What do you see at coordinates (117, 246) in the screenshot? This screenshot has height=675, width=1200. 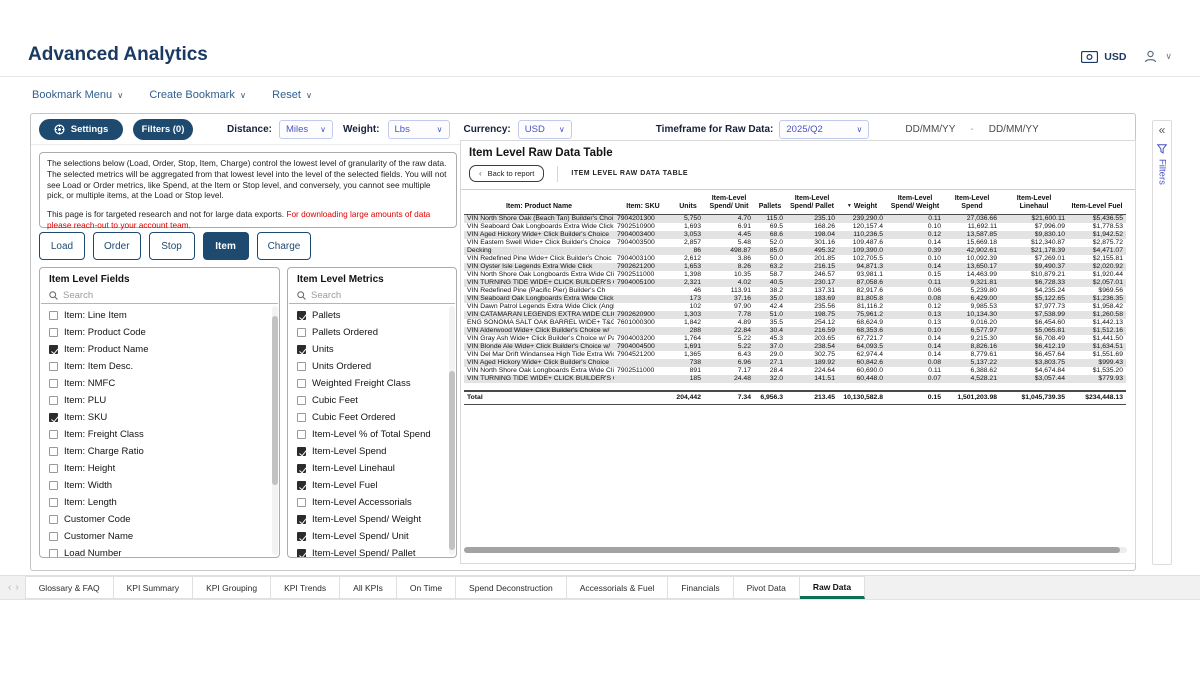 I see `level-button-order: Order` at bounding box center [117, 246].